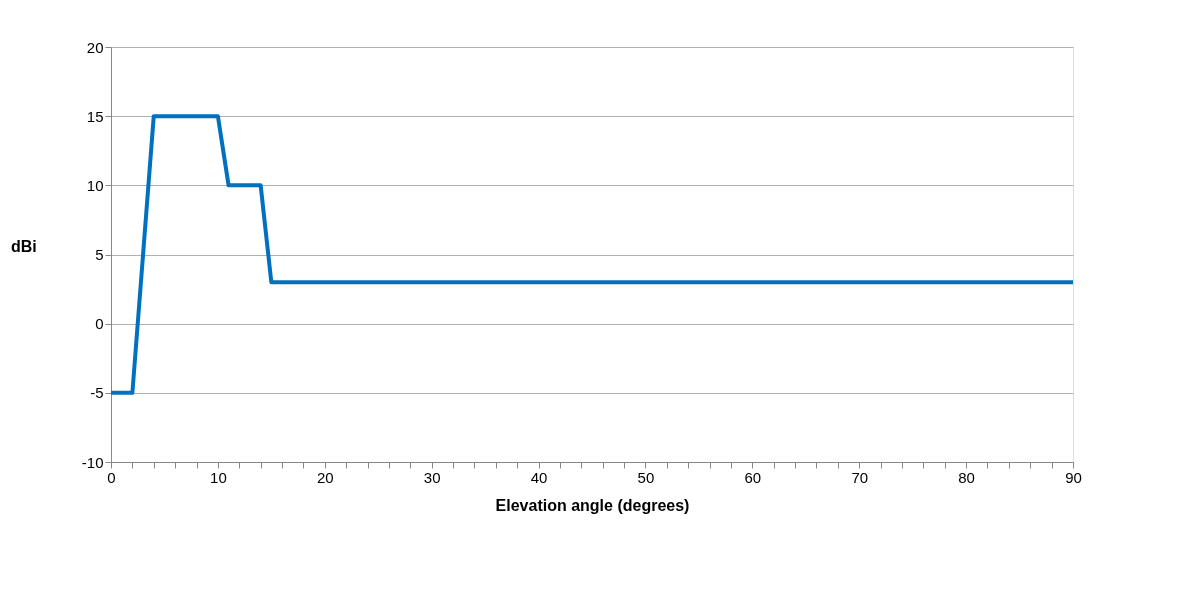 This screenshot has width=1197, height=601. Describe the element at coordinates (218, 477) in the screenshot. I see `x-tick-label: 10` at that location.